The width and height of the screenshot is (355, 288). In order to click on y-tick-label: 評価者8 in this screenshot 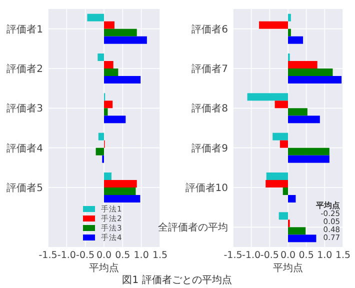, I will do `click(210, 108)`.